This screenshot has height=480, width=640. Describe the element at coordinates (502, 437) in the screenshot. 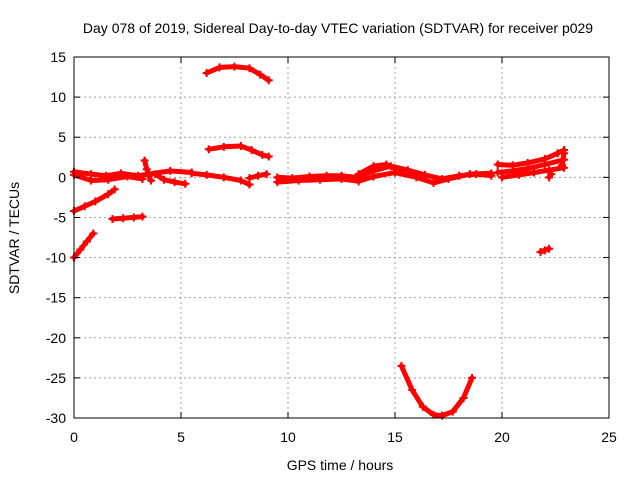

I see `x-tick-label: 20` at that location.